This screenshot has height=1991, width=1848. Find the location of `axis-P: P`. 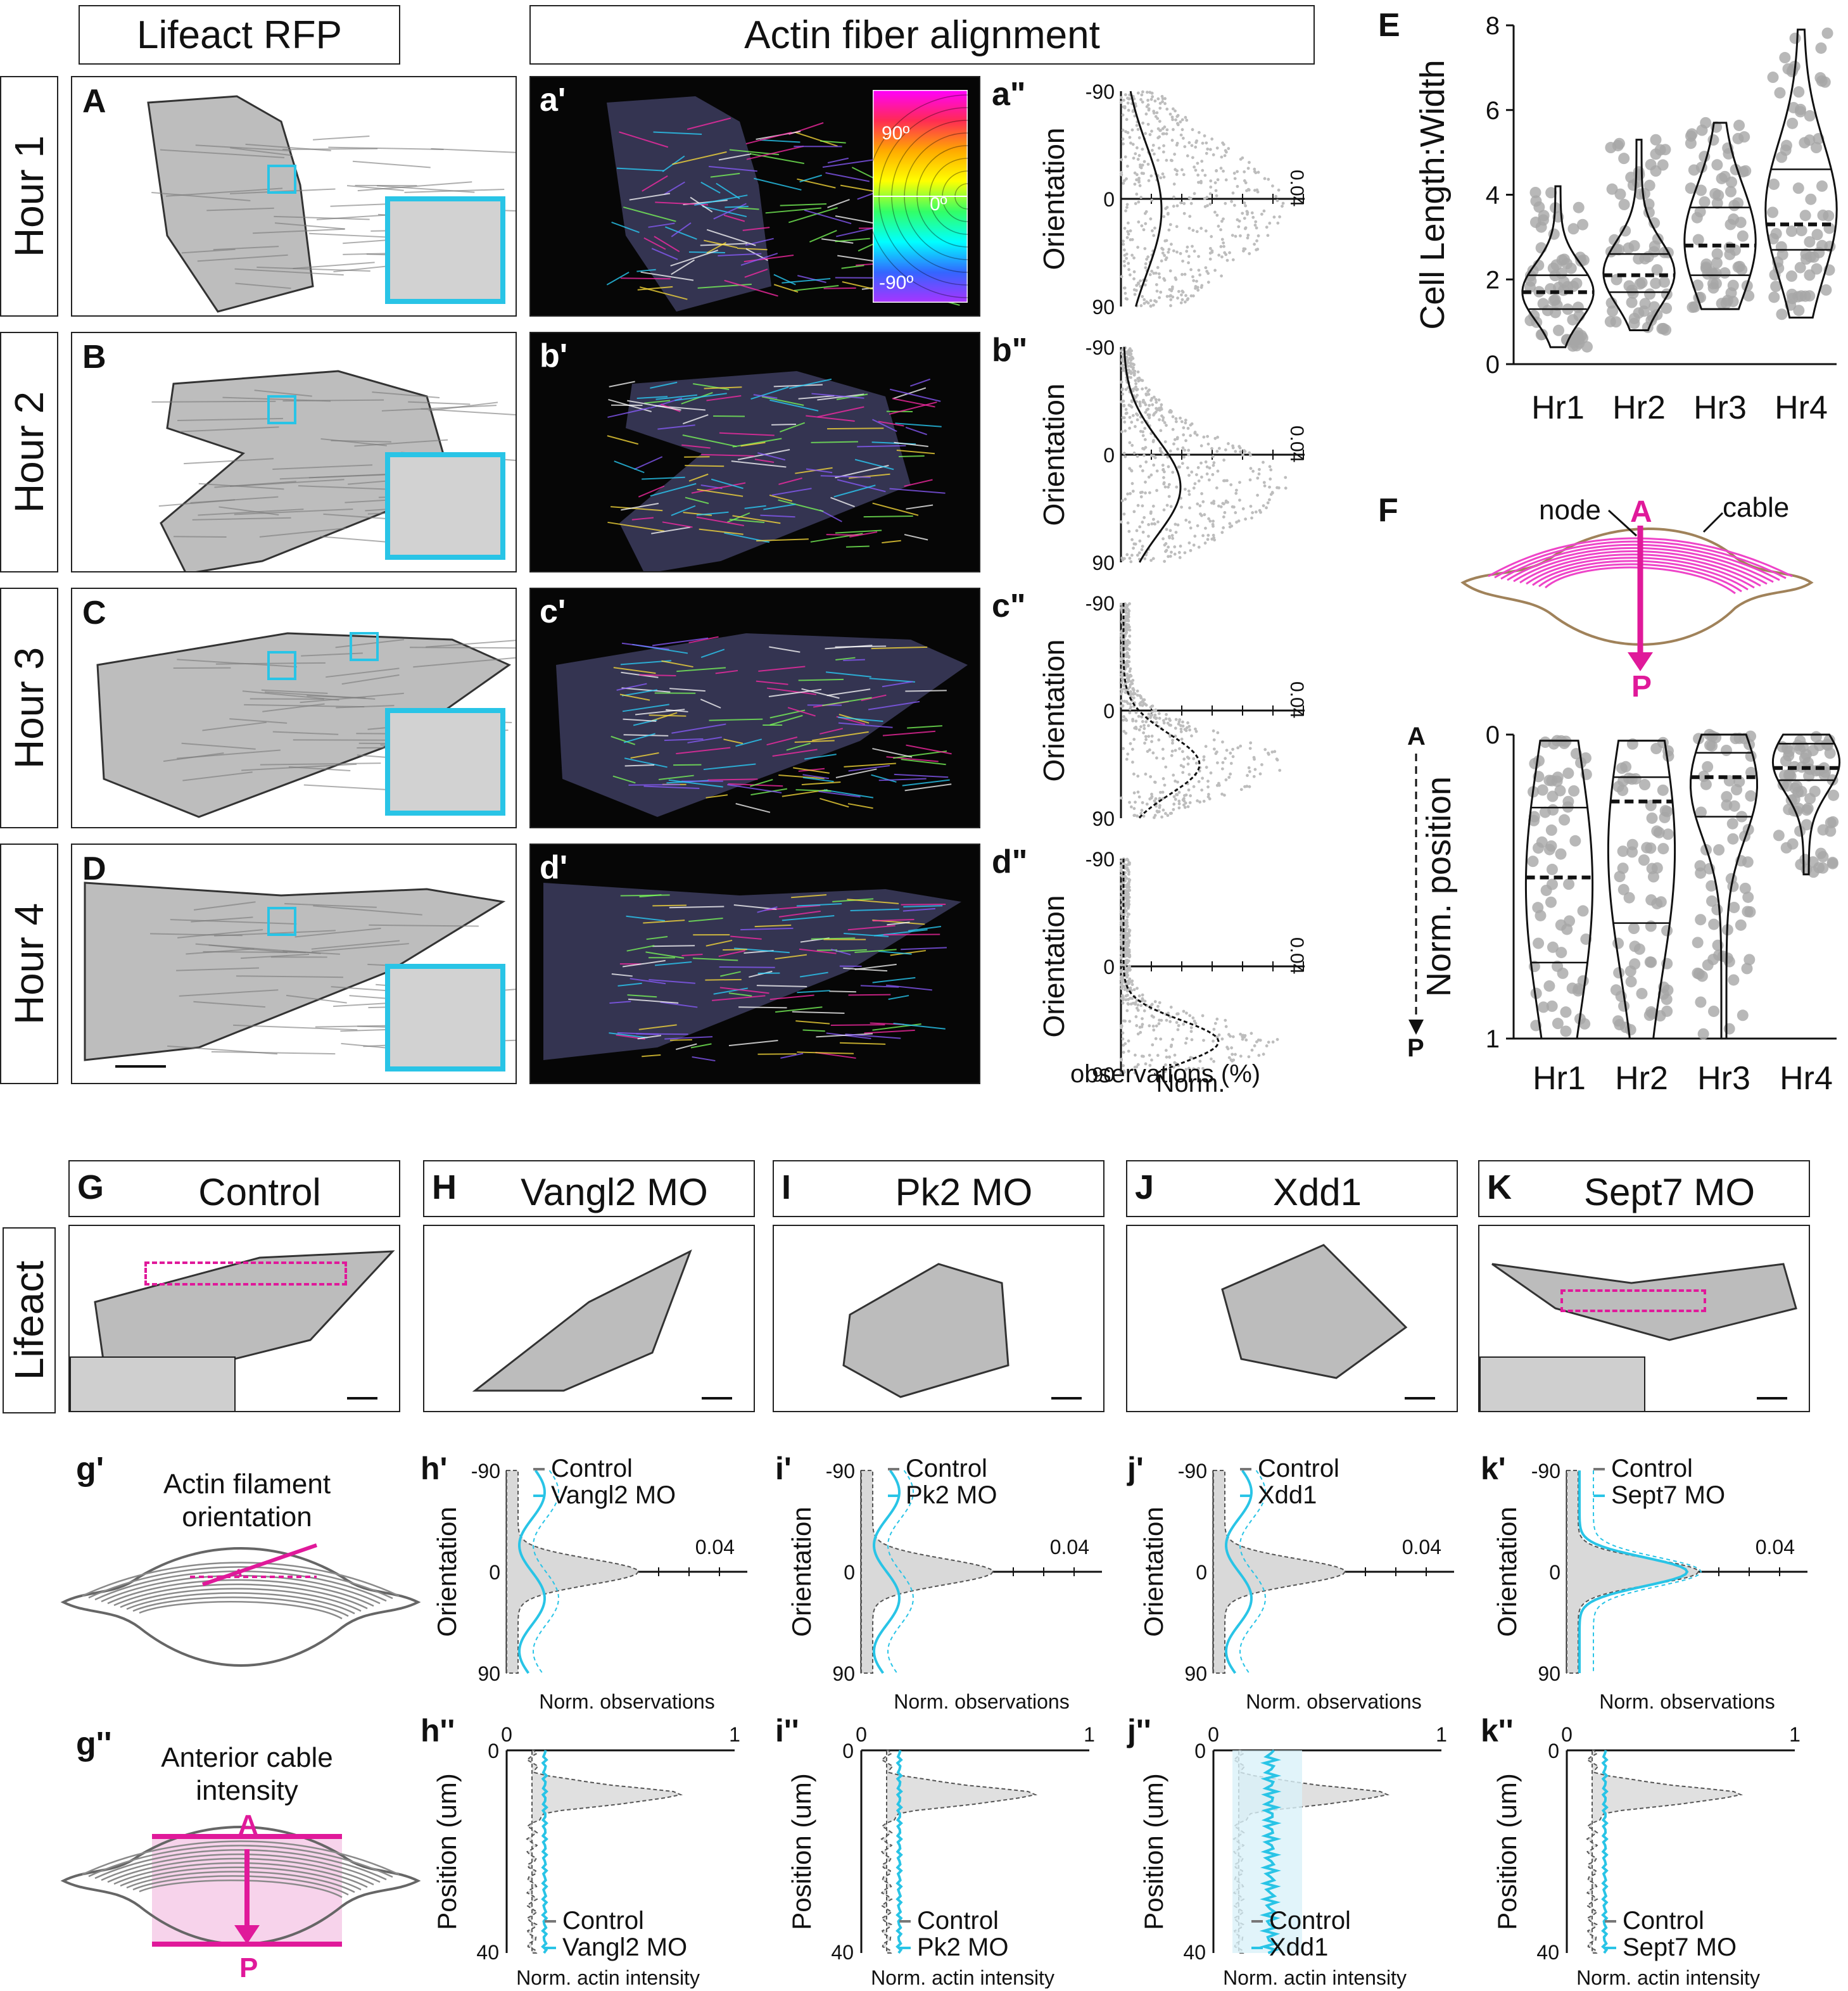

axis-P: P is located at coordinates (1415, 1048).